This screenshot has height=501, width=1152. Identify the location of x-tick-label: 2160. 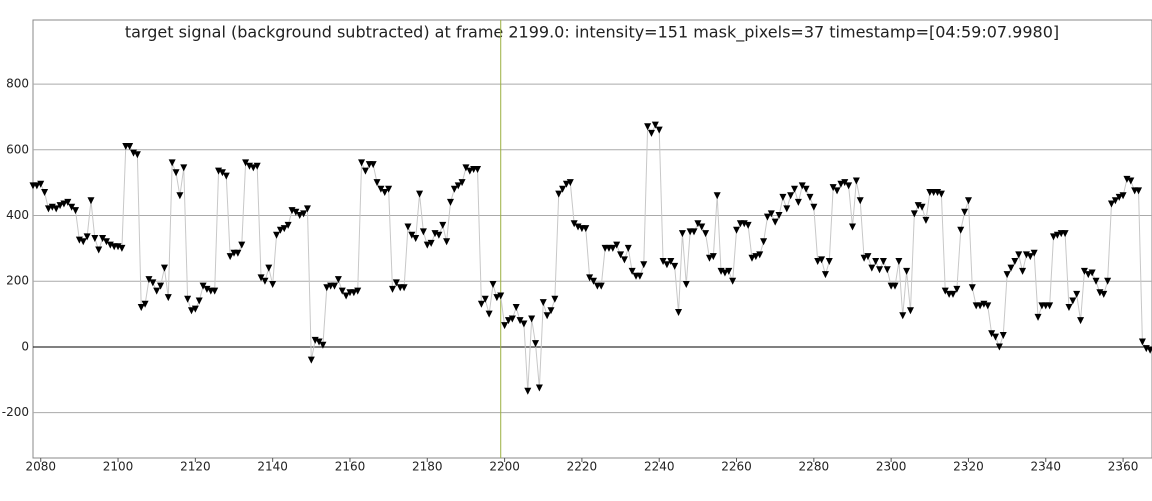
(350, 467).